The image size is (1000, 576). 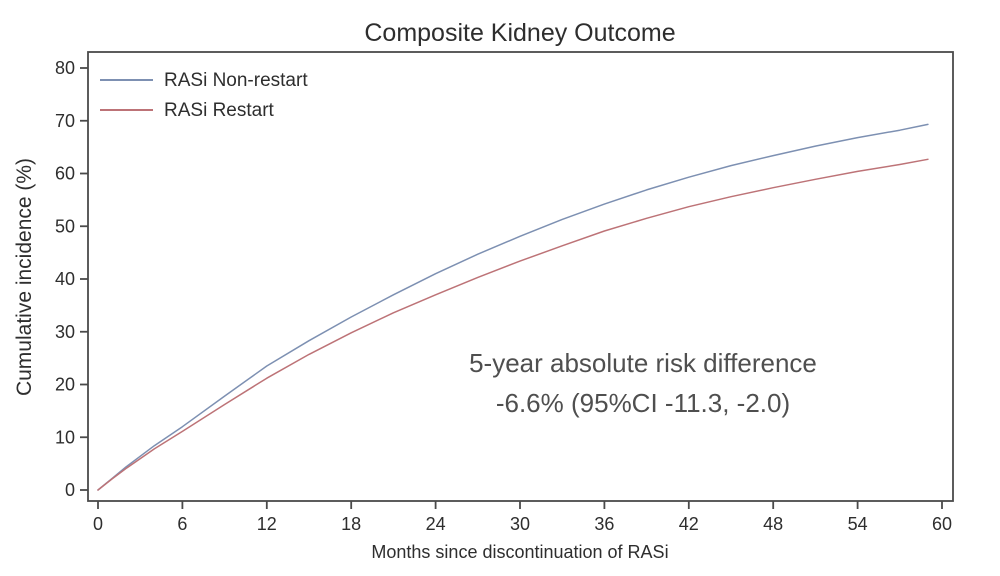 What do you see at coordinates (942, 524) in the screenshot?
I see `x-tick-label: 60` at bounding box center [942, 524].